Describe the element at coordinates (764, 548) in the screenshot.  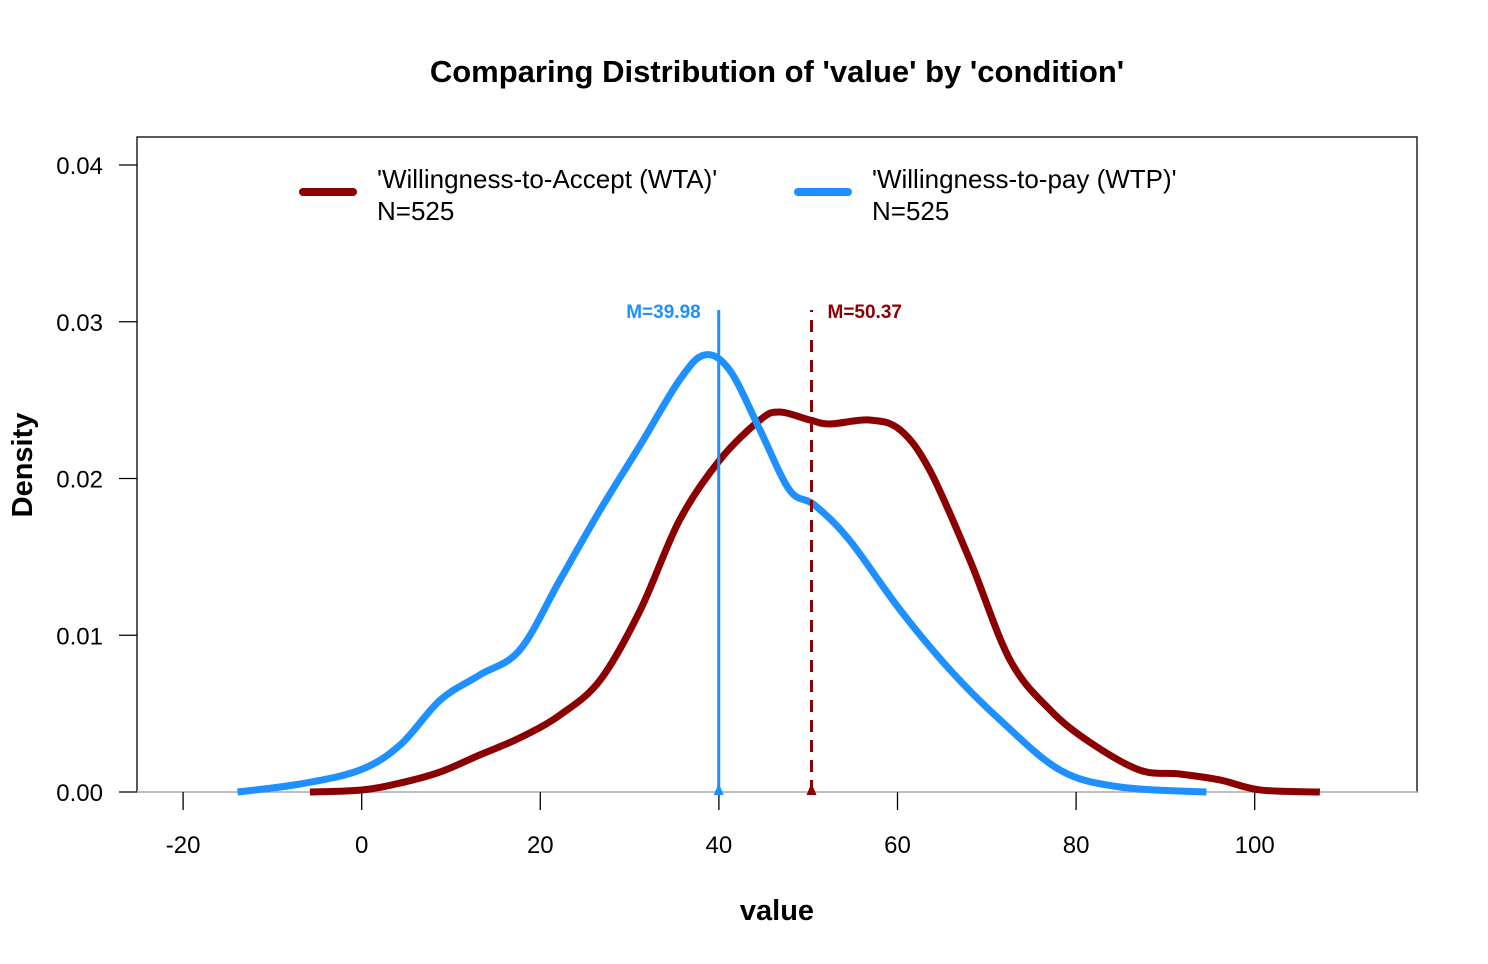
I see `mean-lines: M=50.37 M=39.98` at that location.